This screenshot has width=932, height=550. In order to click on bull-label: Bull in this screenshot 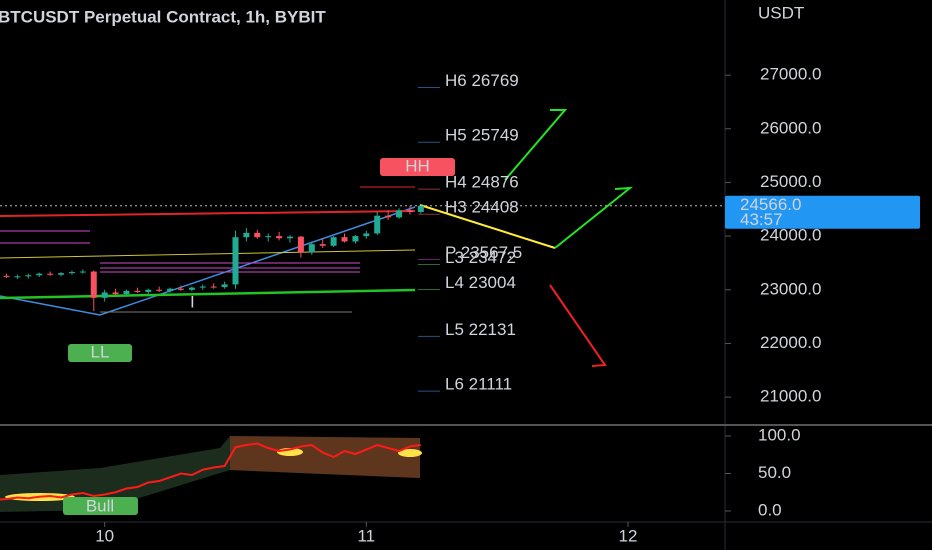, I will do `click(100, 505)`.